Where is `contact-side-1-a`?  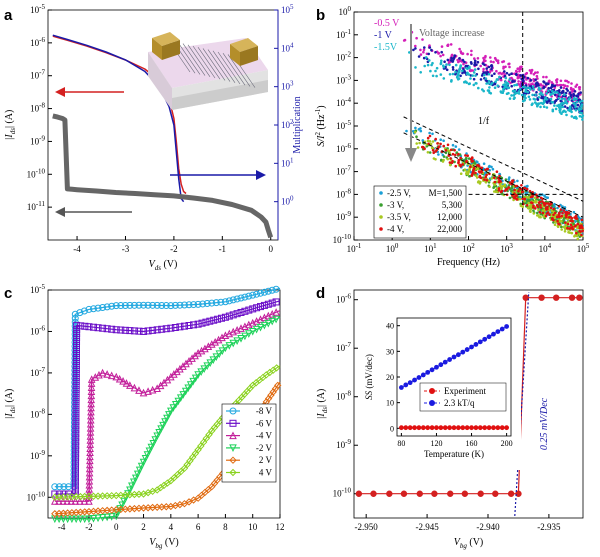 contact-side-1-a is located at coordinates (157, 49).